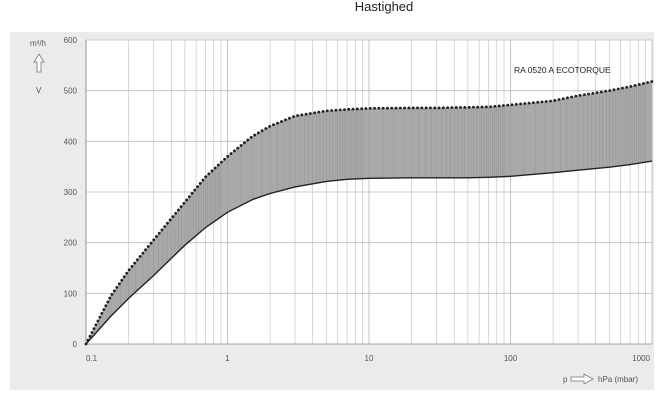  I want to click on y-tick-label: 100, so click(71, 293).